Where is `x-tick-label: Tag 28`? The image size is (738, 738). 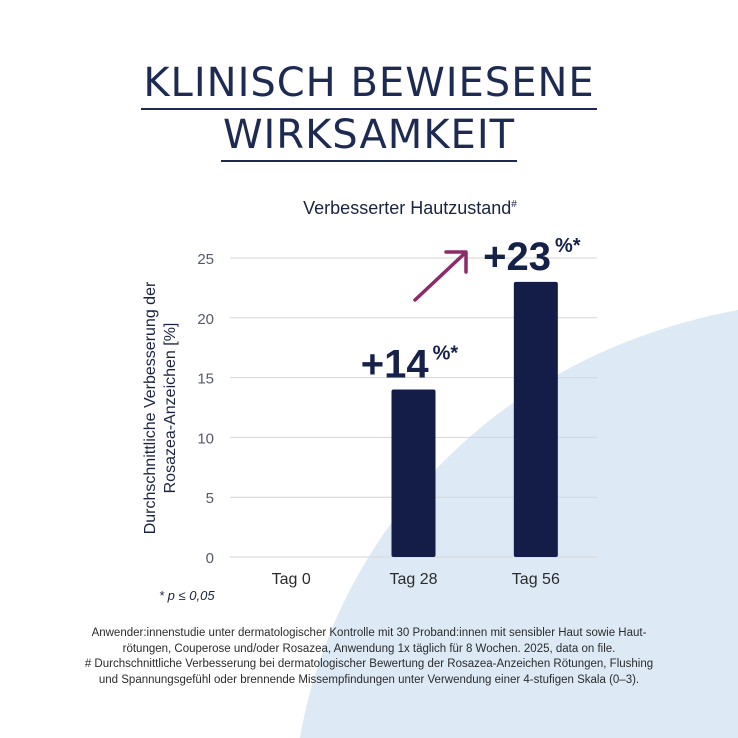 x-tick-label: Tag 28 is located at coordinates (413, 579).